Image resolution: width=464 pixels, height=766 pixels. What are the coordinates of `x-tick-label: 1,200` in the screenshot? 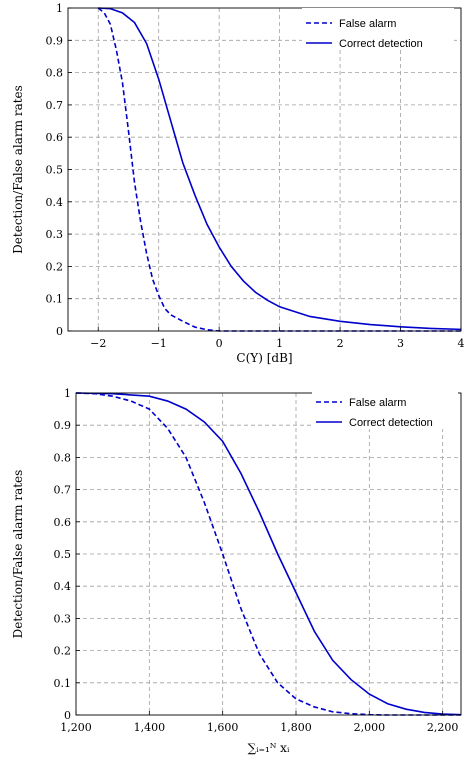 It's located at (76, 727).